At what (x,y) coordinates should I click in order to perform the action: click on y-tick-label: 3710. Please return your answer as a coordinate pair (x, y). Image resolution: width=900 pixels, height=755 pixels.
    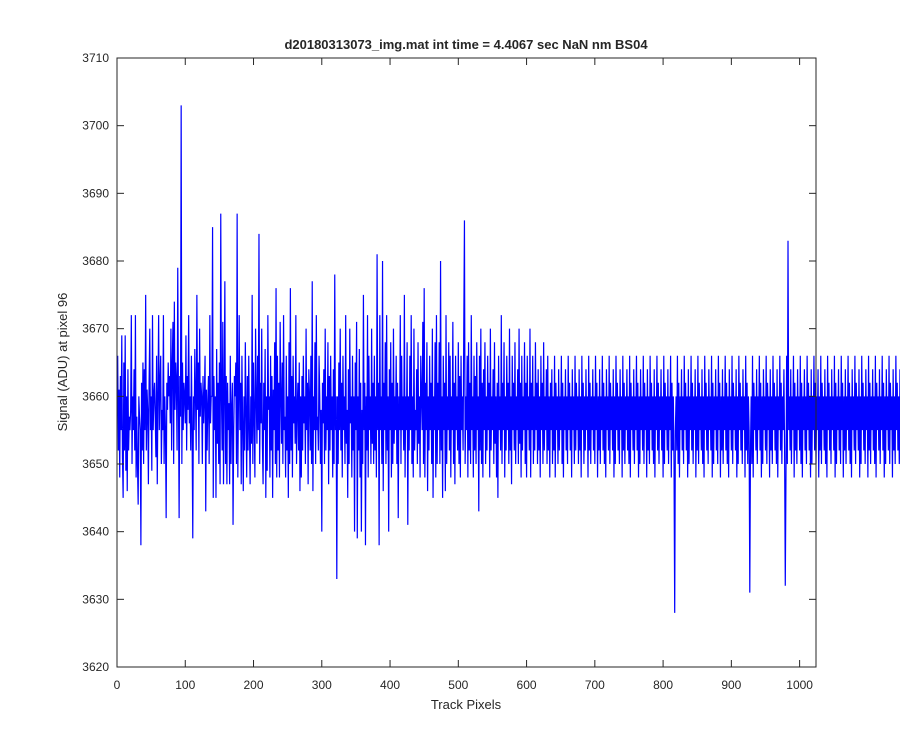
    Looking at the image, I should click on (95, 58).